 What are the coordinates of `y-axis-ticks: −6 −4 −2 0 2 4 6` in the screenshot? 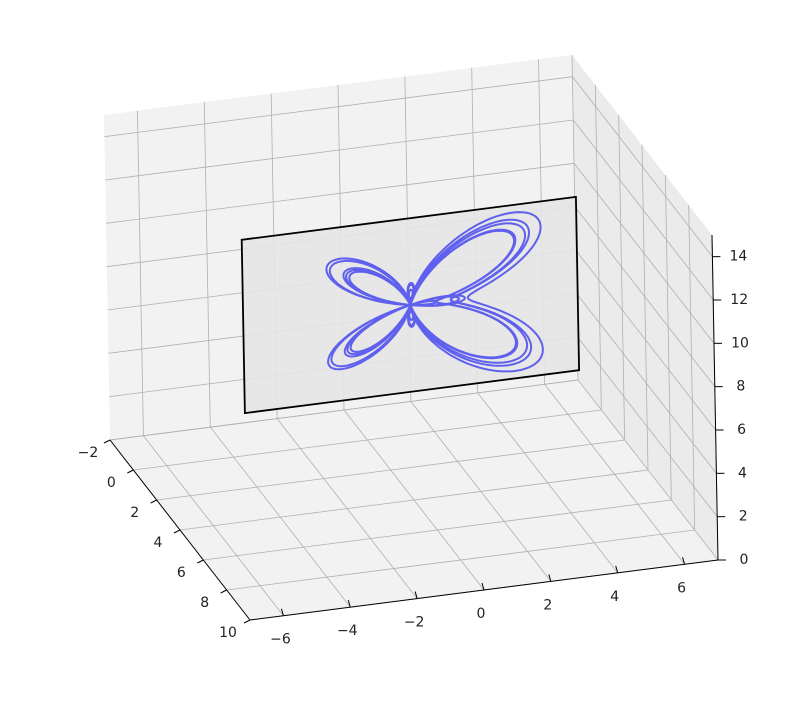 It's located at (478, 602).